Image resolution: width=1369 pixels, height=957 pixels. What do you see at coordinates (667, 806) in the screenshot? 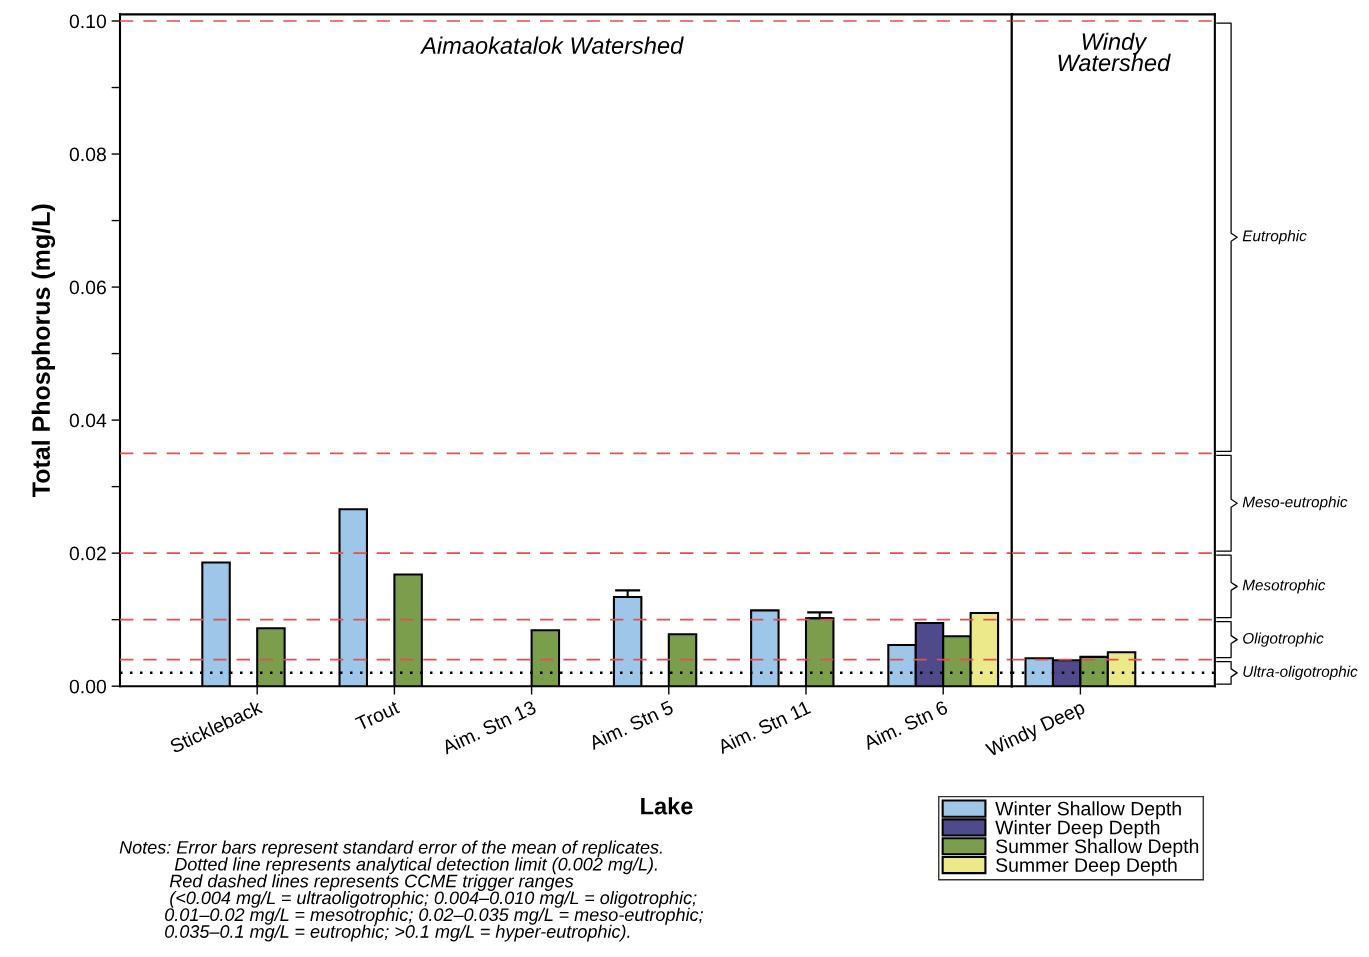
I see `x-axis-title: Lake` at bounding box center [667, 806].